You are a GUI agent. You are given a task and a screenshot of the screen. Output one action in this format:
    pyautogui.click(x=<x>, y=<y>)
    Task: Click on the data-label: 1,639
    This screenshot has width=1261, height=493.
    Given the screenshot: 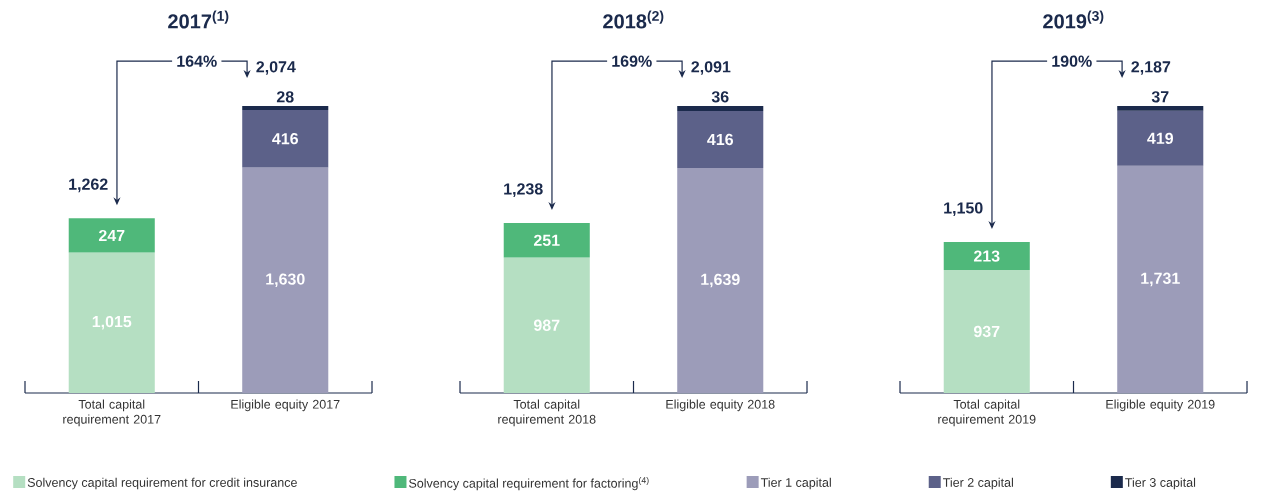 What is the action you would take?
    pyautogui.click(x=720, y=280)
    